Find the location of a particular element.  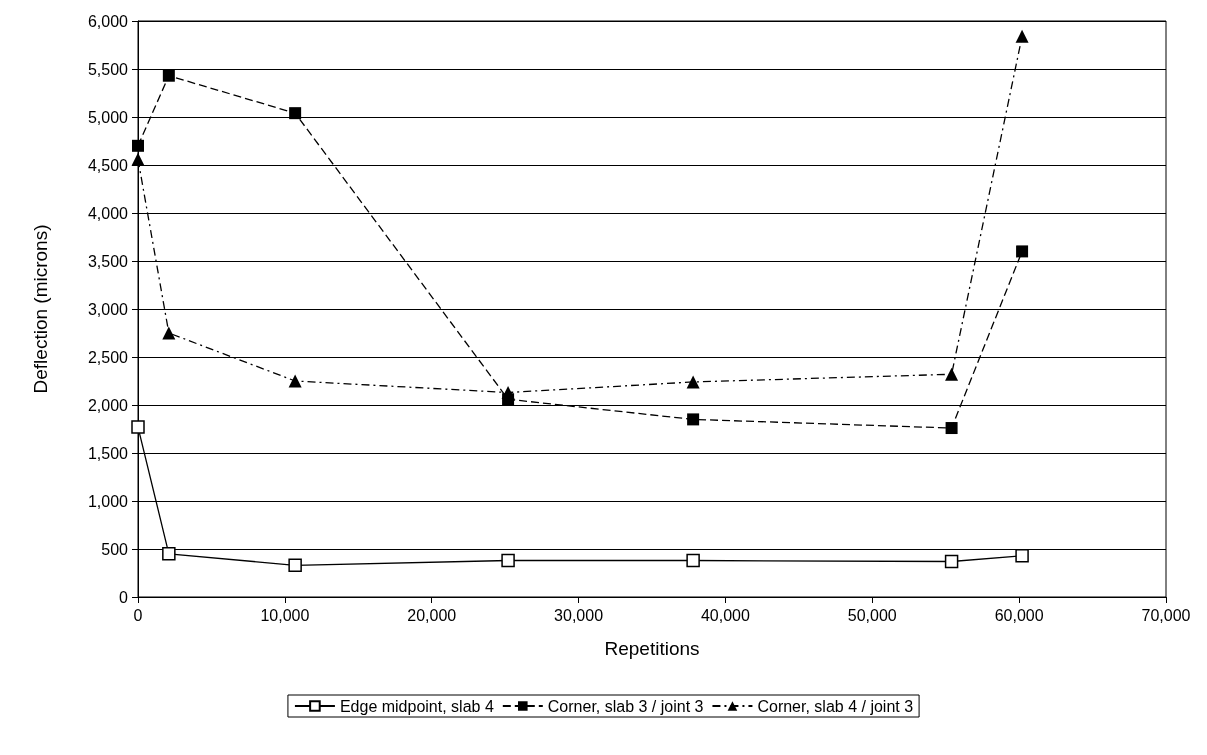

y-axis-title: Deflection (microns) is located at coordinates (40, 309).